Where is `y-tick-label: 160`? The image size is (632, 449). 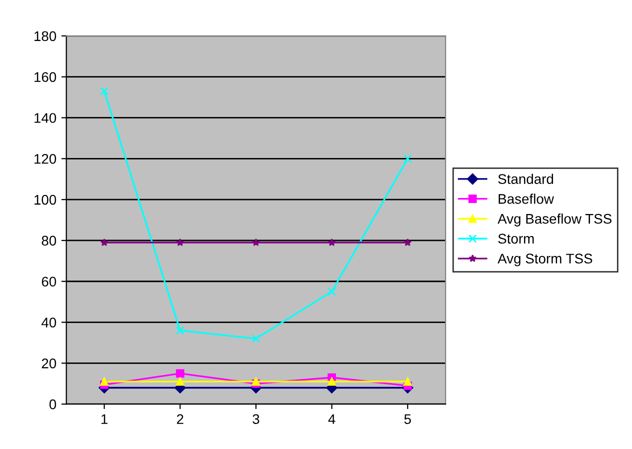
y-tick-label: 160 is located at coordinates (45, 77).